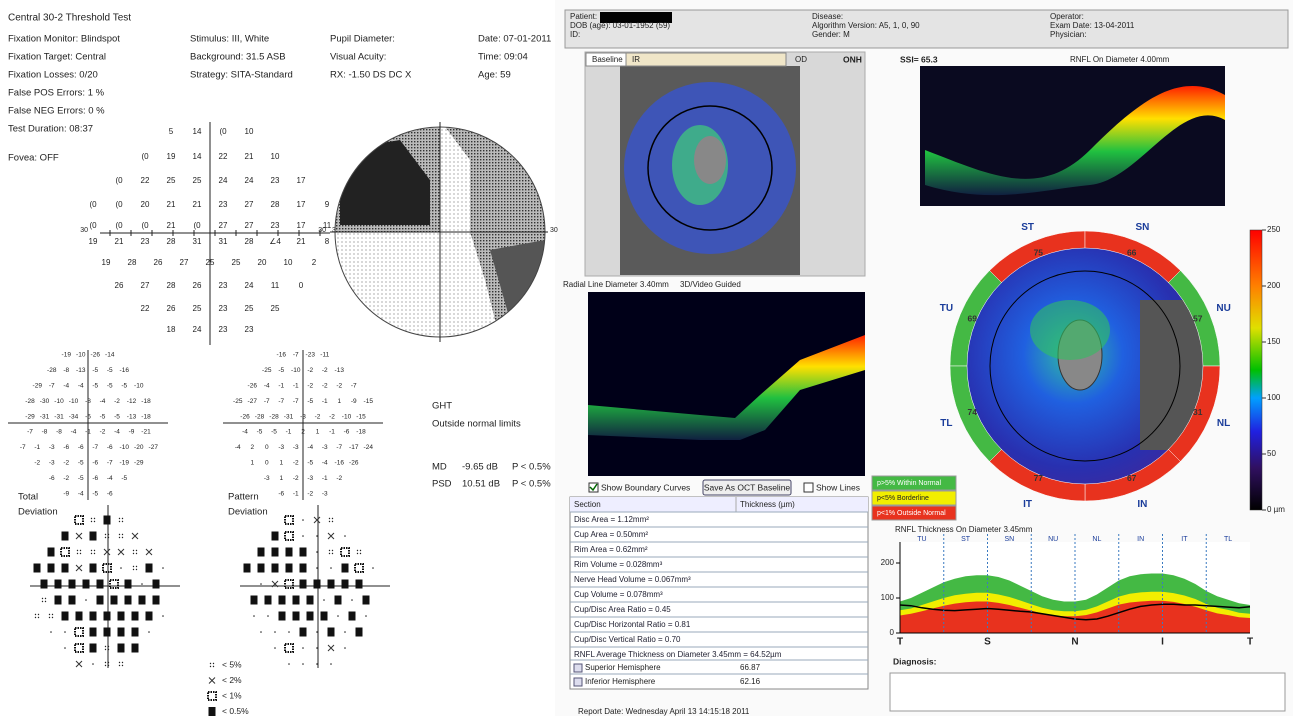 The image size is (1293, 716). Describe the element at coordinates (232, 680) in the screenshot. I see `legend-text: < 2%` at that location.